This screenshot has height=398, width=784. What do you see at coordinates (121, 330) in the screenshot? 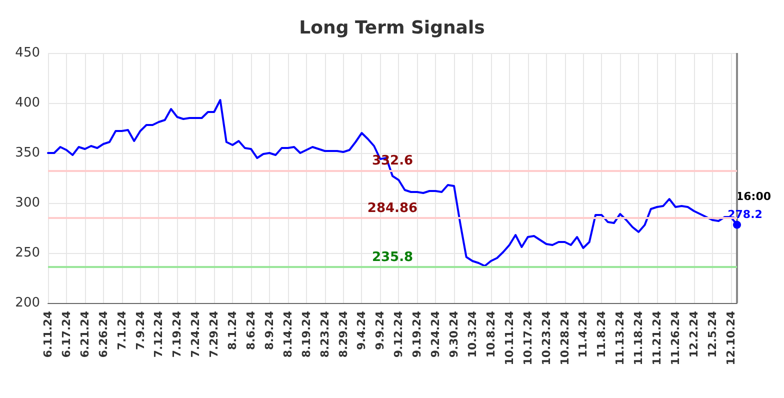
I see `x-tick-label: 7.1.24` at bounding box center [121, 330].